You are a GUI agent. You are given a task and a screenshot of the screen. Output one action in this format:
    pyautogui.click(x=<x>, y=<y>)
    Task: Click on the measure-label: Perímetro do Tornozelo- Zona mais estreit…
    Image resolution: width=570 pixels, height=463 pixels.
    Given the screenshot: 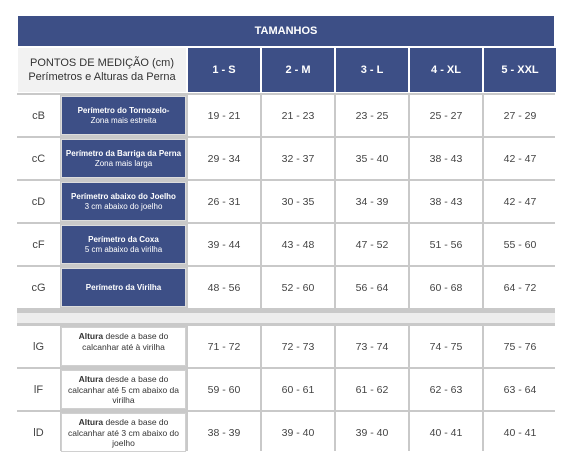 What is the action you would take?
    pyautogui.click(x=123, y=115)
    